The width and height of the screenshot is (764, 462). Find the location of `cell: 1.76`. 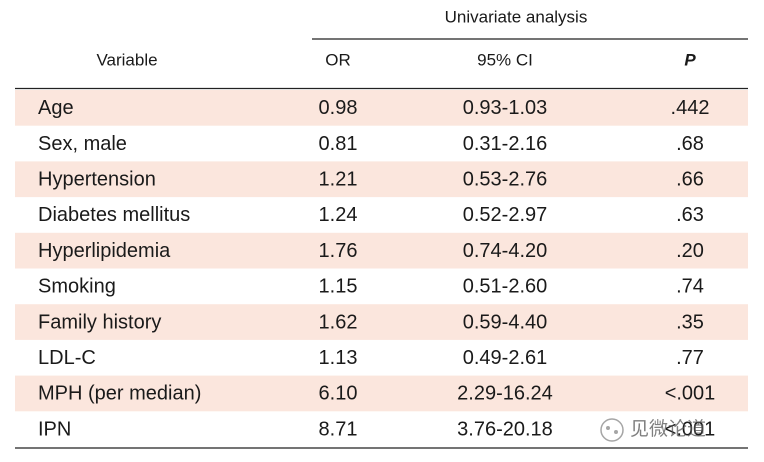

cell: 1.76 is located at coordinates (338, 251).